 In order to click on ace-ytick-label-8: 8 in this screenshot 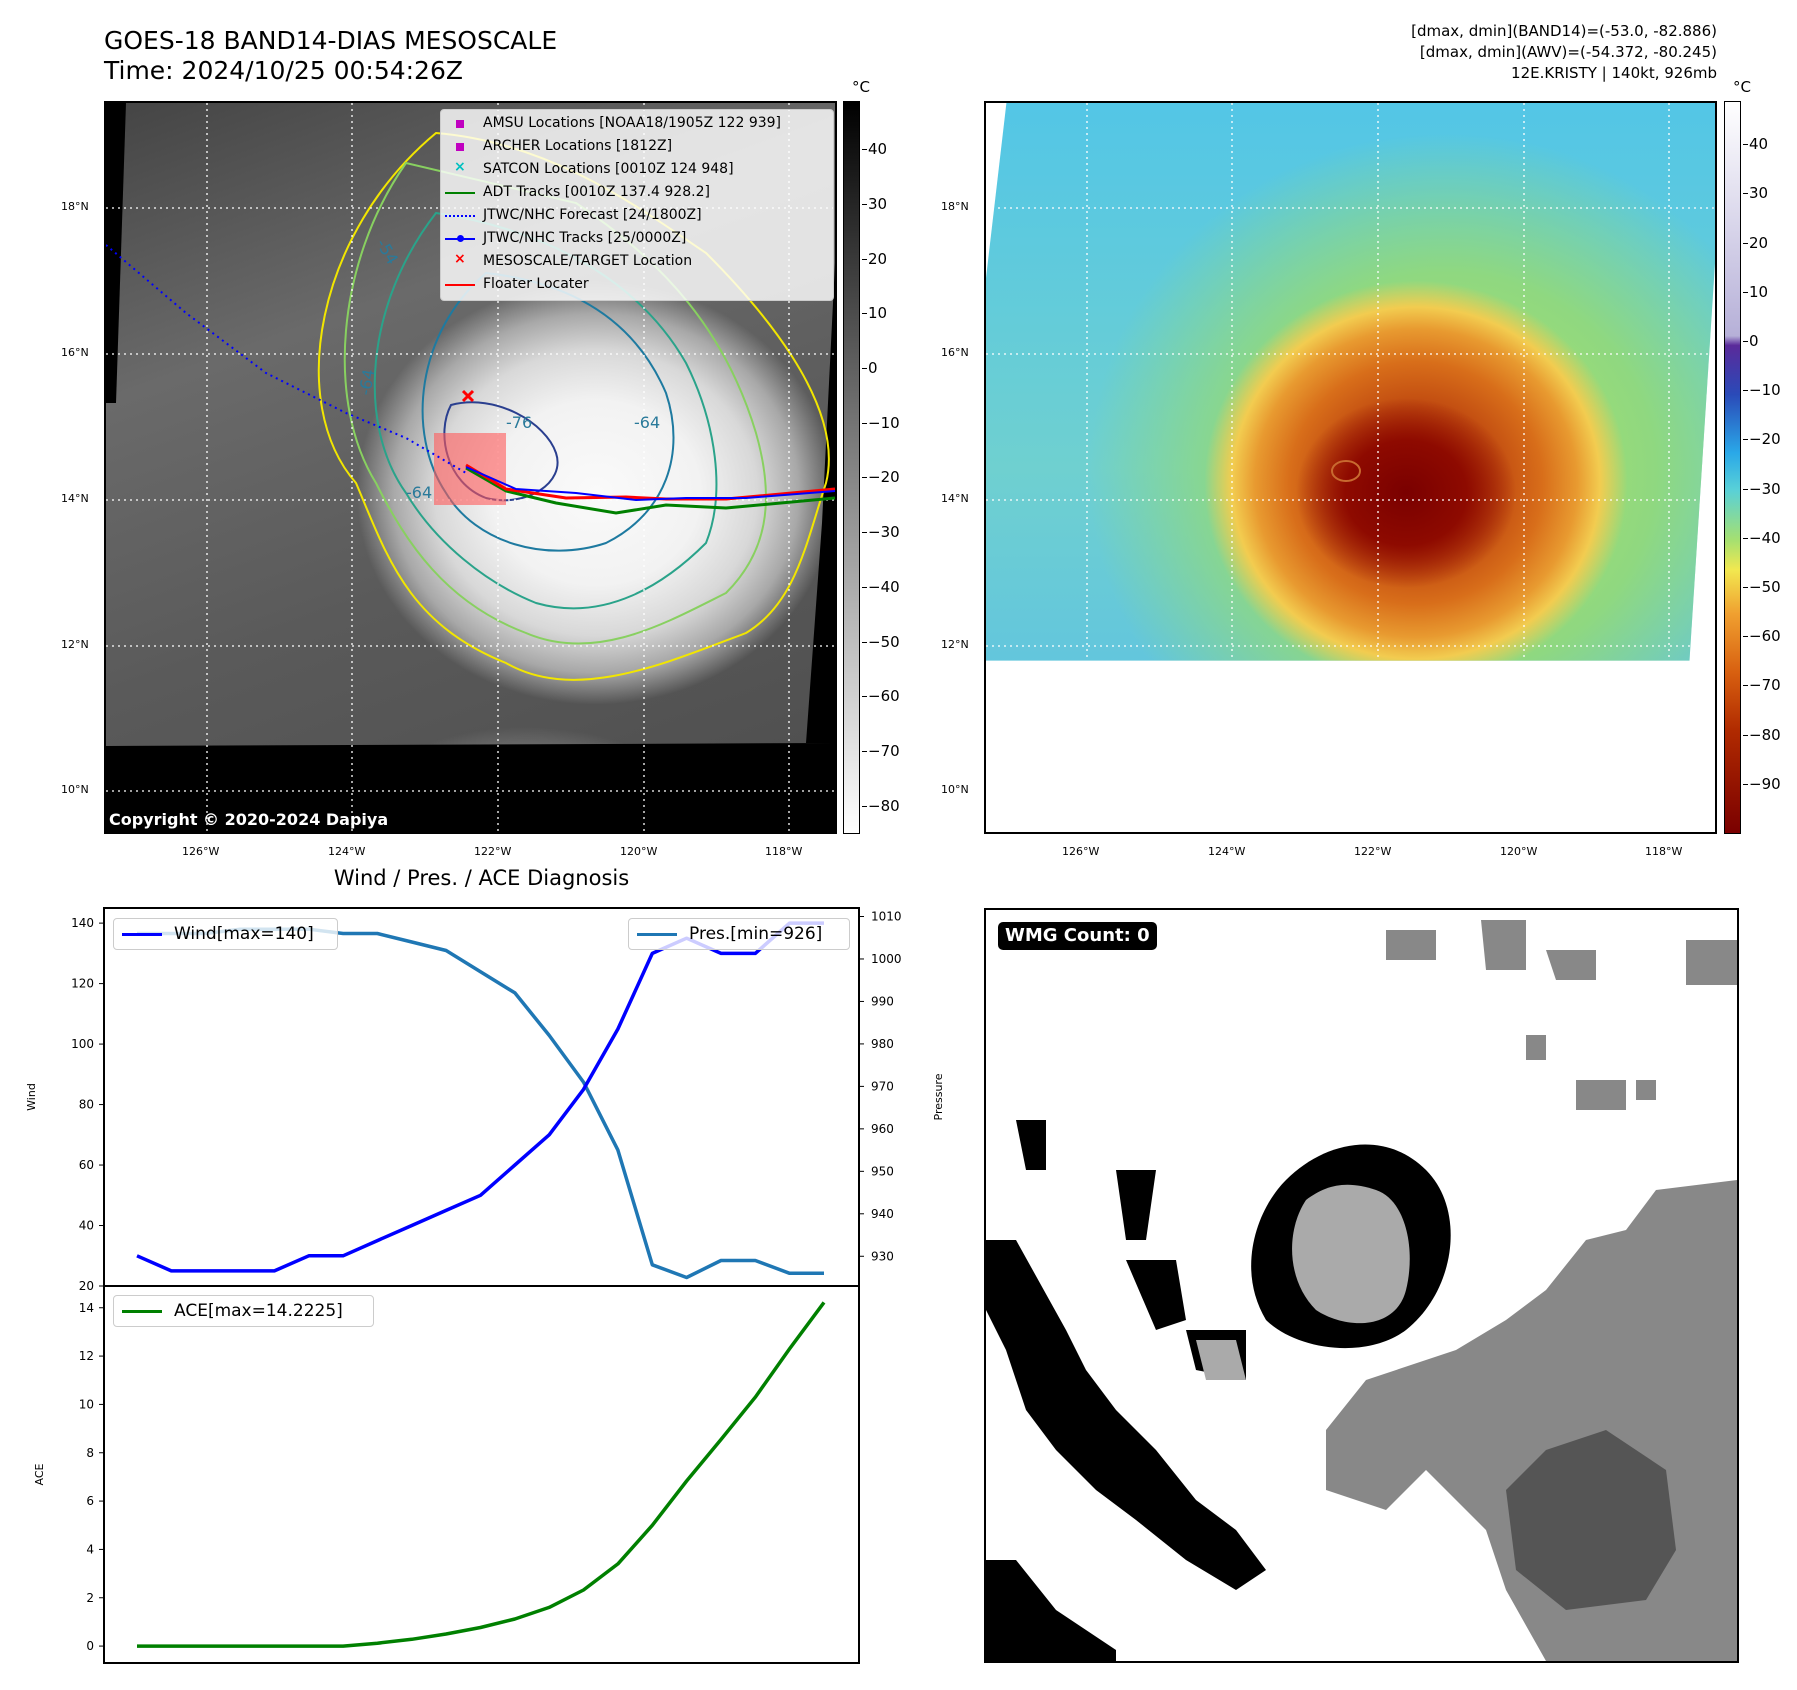, I will do `click(90, 1453)`.